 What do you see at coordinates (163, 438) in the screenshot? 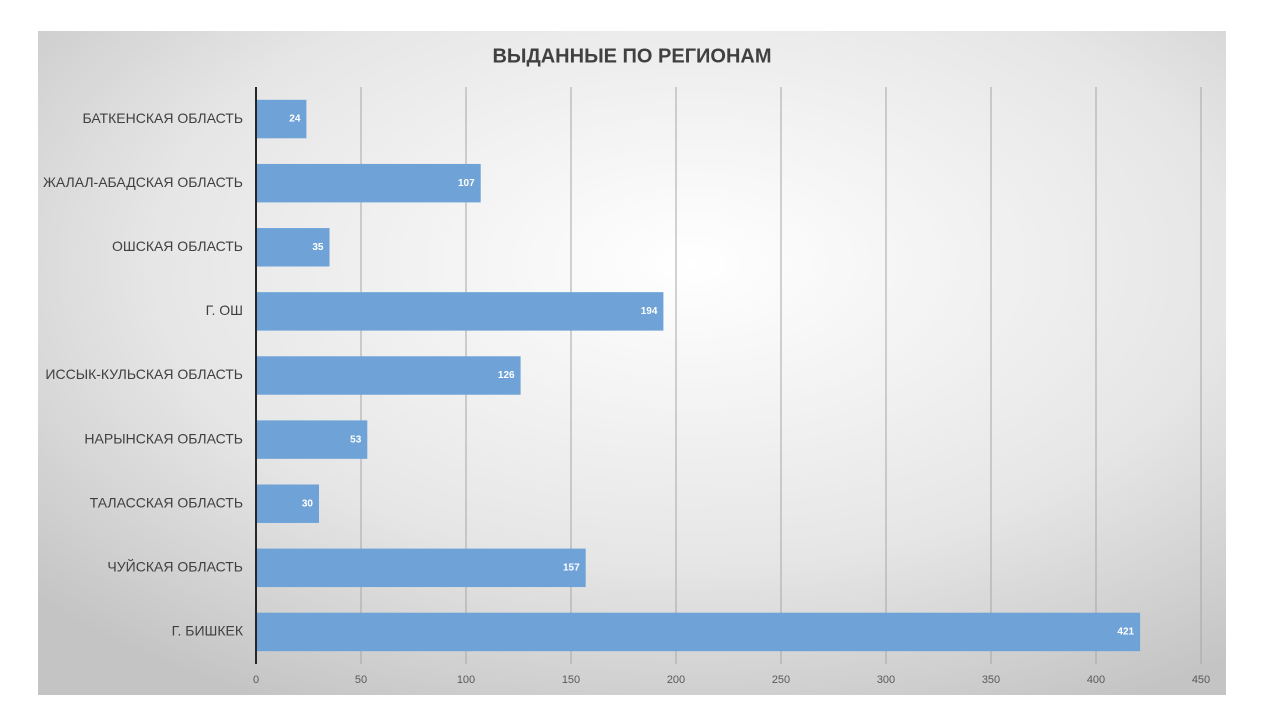
I see `y-tick-label: НАРЫНСКАЯ ОБЛАСТЬ` at bounding box center [163, 438].